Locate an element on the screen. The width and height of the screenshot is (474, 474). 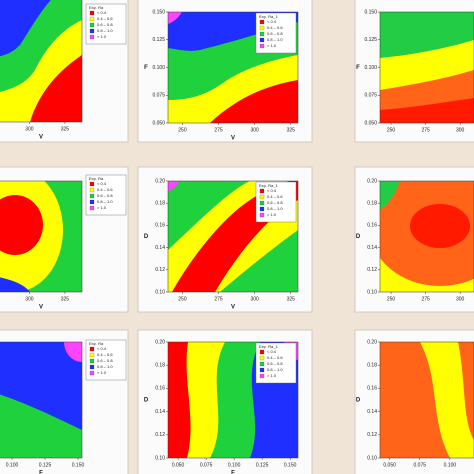
y-tick-label: 0.150 is located at coordinates (158, 12).